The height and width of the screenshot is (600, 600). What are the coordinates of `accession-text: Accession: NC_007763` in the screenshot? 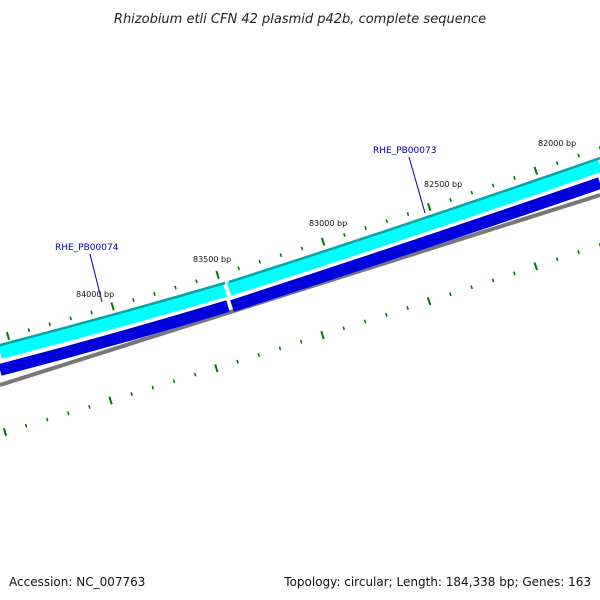 It's located at (77, 582).